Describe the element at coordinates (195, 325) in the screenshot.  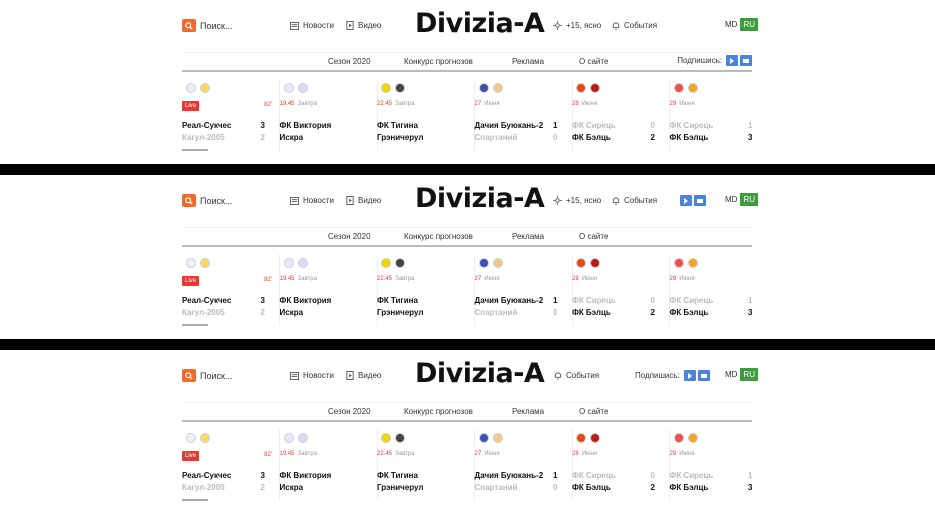
I see `active-indicator` at that location.